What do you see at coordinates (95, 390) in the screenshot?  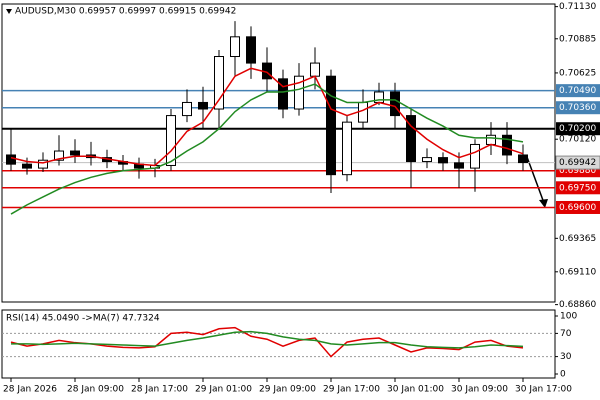 I see `x-tick-label: 28 Jan 09:00` at bounding box center [95, 390].